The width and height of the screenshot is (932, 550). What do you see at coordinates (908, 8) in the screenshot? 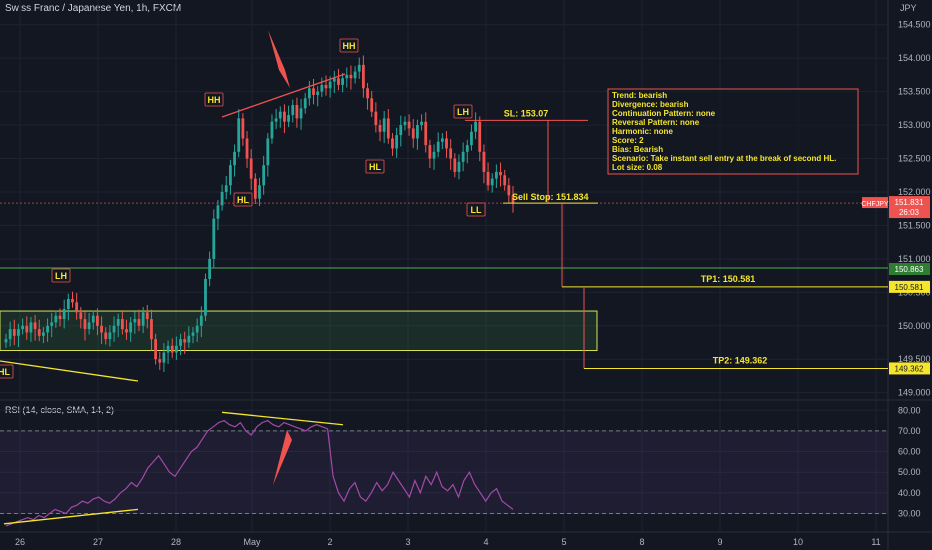
I see `currency-label: JPY` at bounding box center [908, 8].